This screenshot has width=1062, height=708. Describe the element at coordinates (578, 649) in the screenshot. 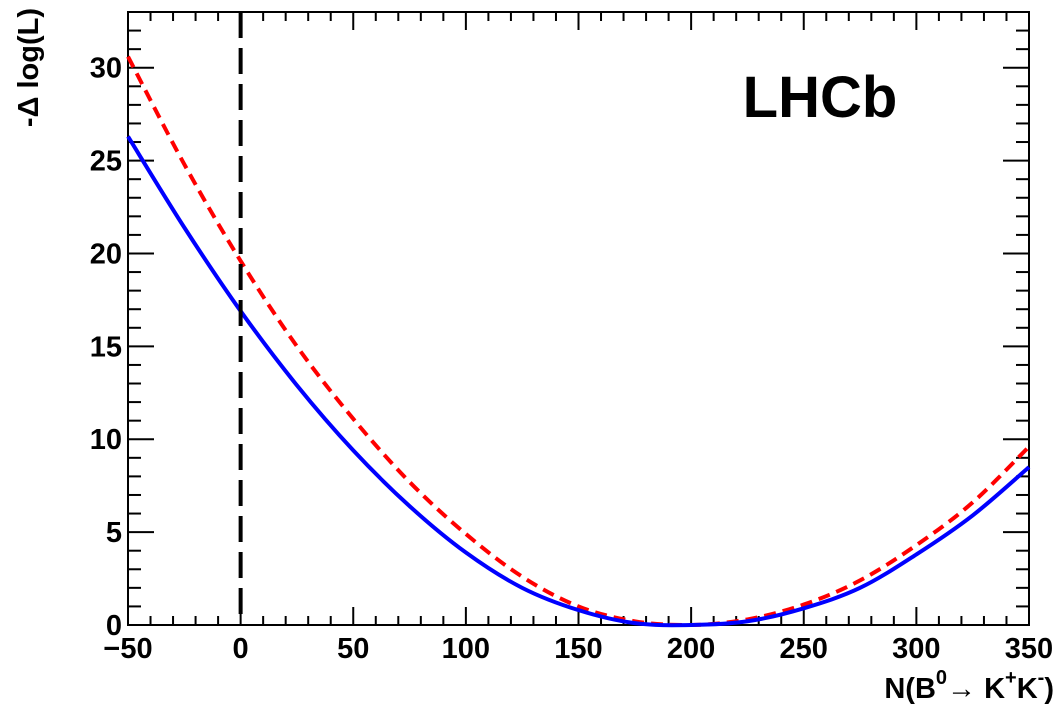

I see `x-tick-label: 150` at that location.